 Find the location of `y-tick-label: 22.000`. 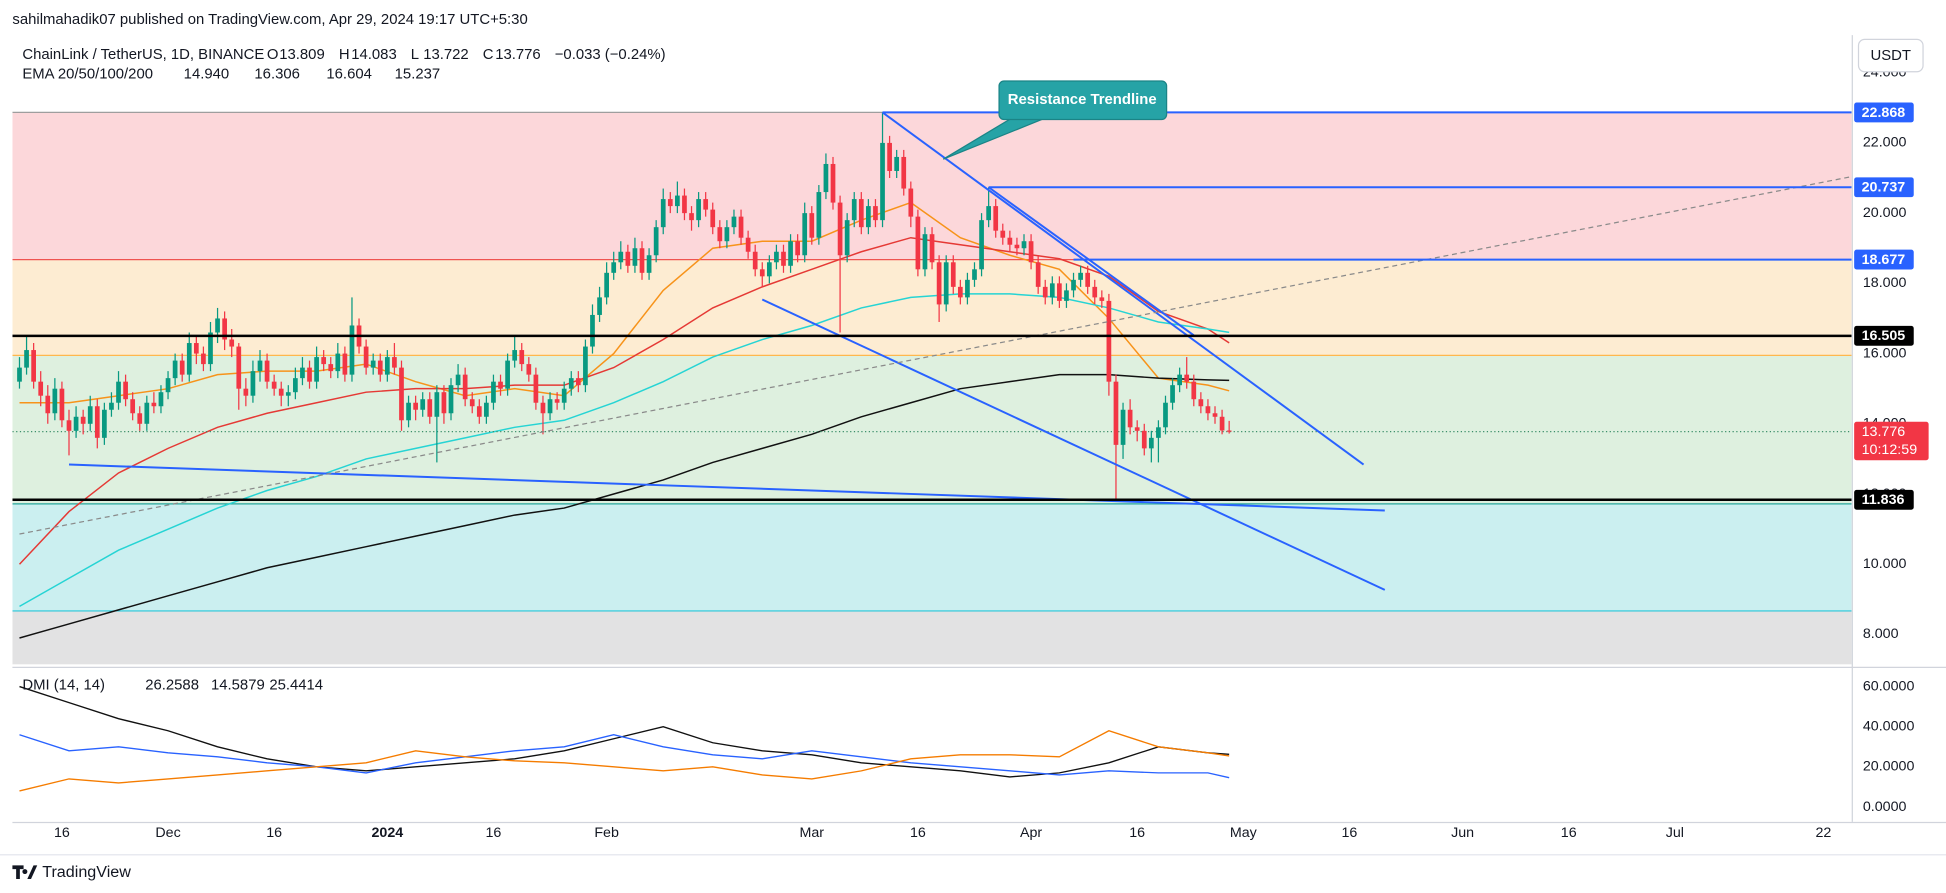

y-tick-label: 22.000 is located at coordinates (1885, 143).